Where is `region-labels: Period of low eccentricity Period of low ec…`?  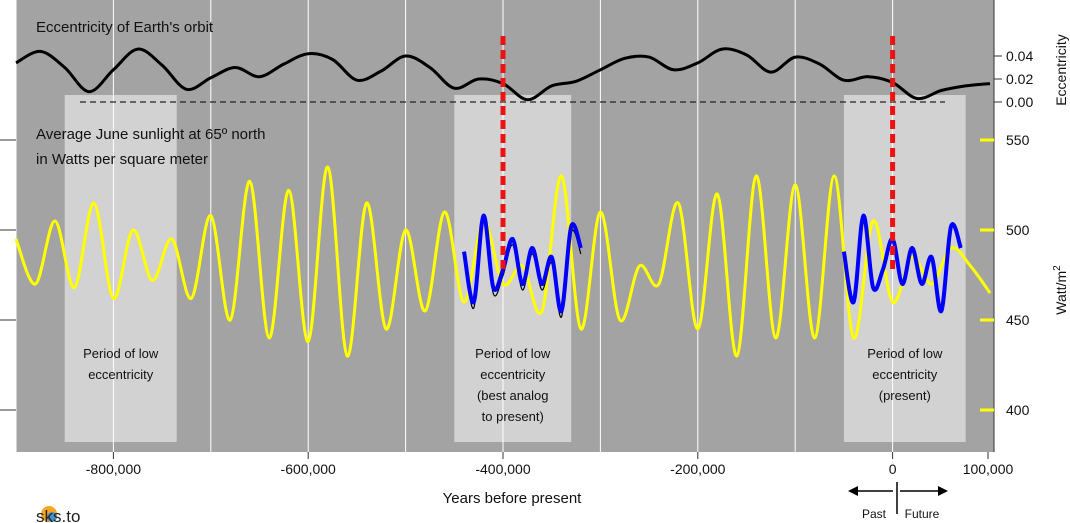 region-labels: Period of low eccentricity Period of low ec… is located at coordinates (513, 385).